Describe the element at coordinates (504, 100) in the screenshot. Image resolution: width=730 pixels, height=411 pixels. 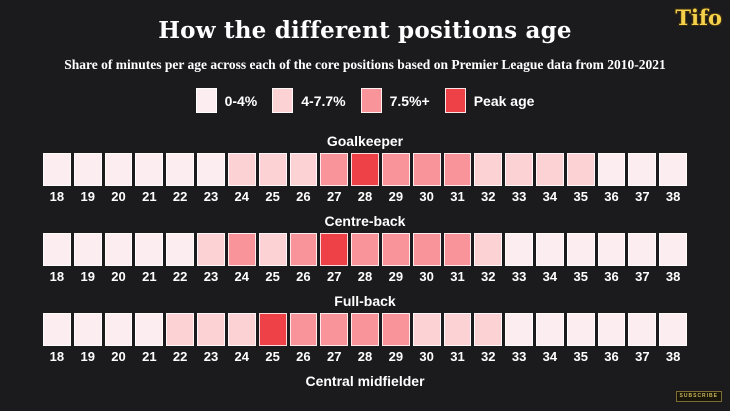
I see `legend-label: Peak age` at that location.